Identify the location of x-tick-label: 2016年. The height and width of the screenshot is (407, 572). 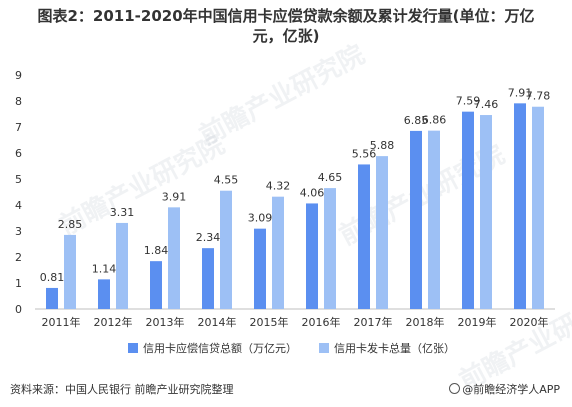
(321, 322).